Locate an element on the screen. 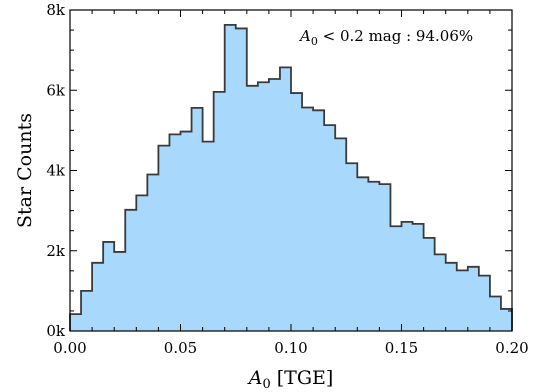 This screenshot has height=392, width=543. x-axis-title-unit: [TGE] is located at coordinates (305, 378).